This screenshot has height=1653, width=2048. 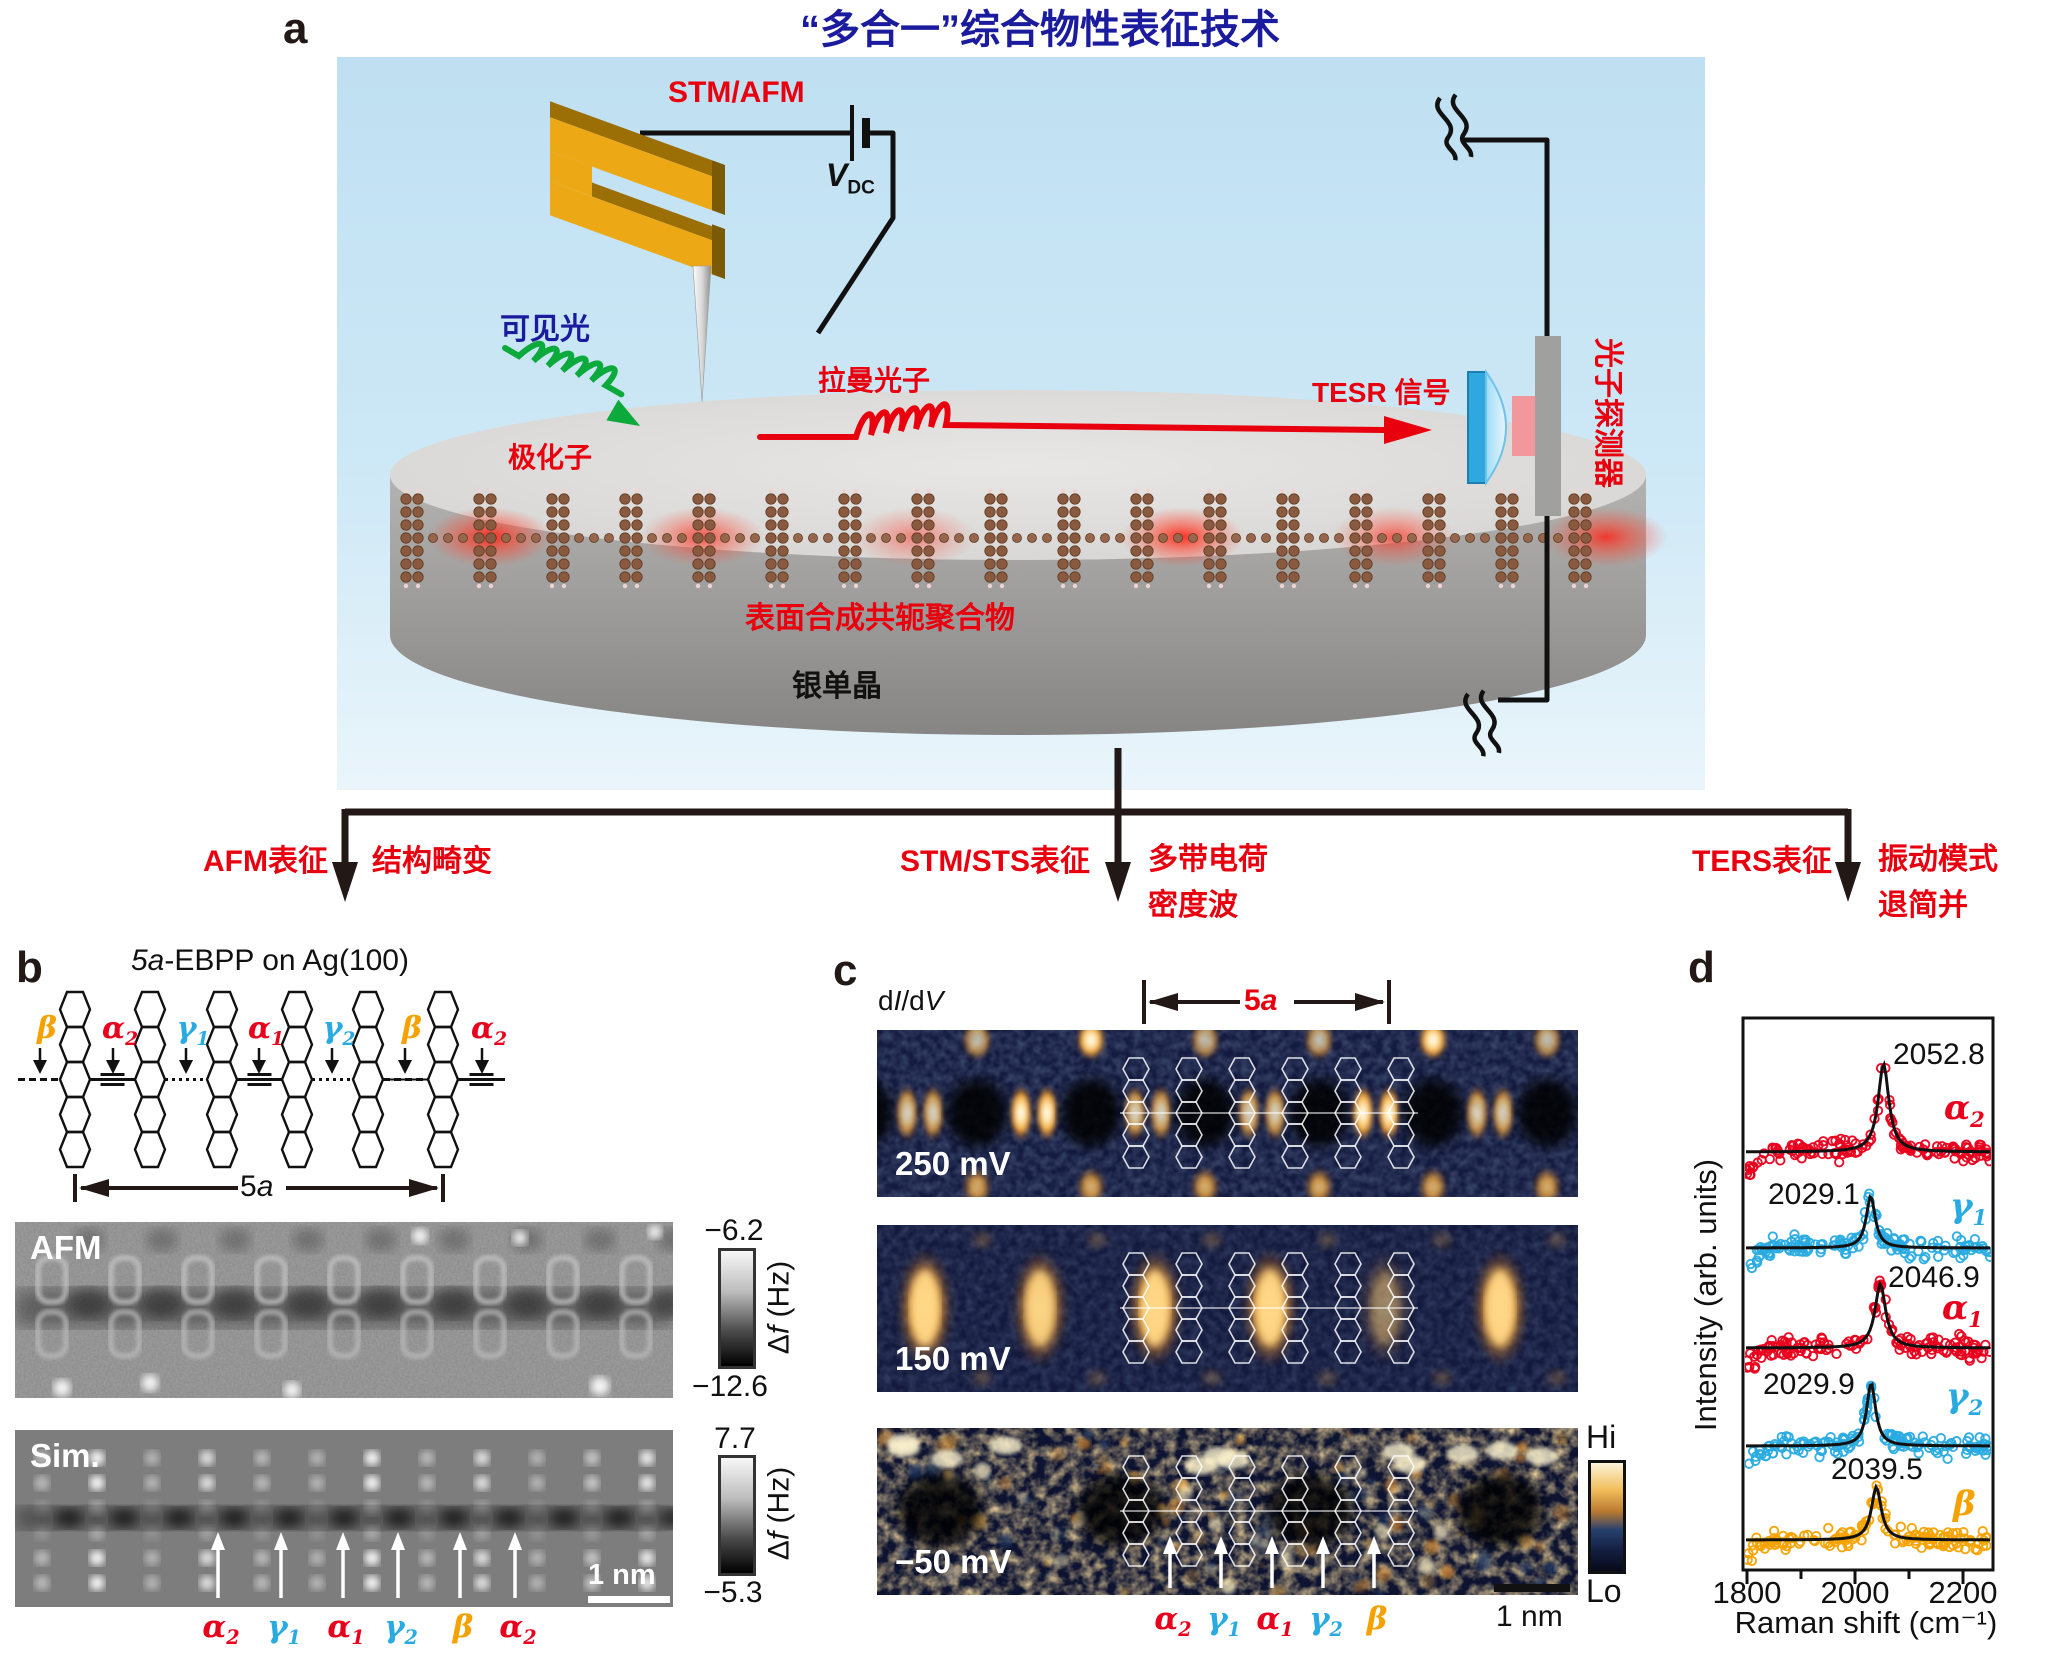 I want to click on bias-dc: DC, so click(x=861, y=188).